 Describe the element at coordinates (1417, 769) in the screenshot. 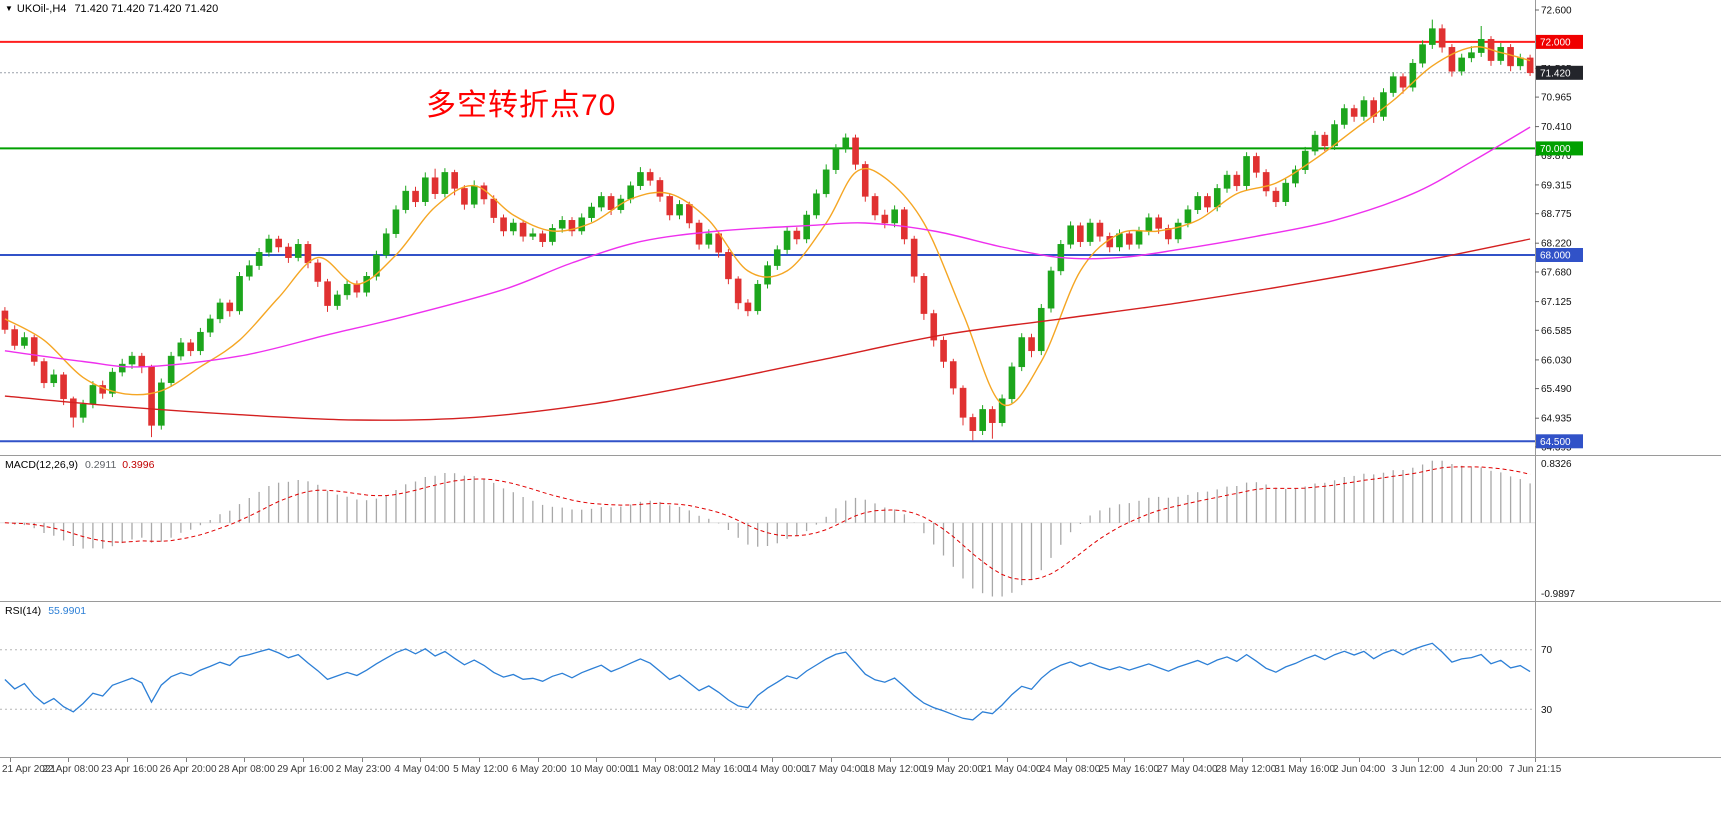

I see `time-axis-label: 3 Jun 12:00` at that location.